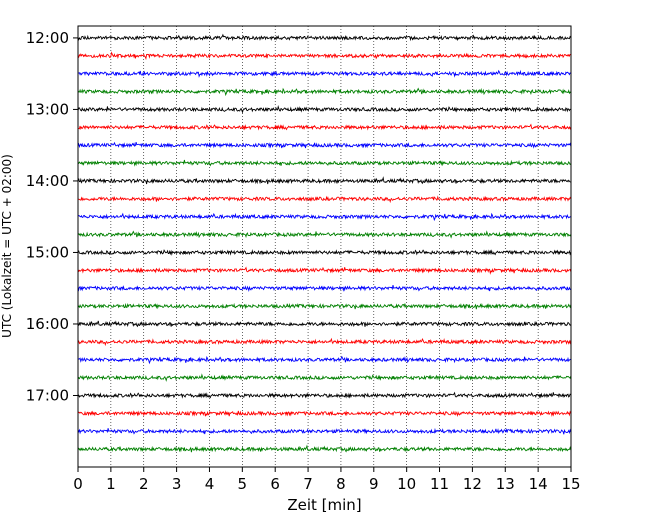 The height and width of the screenshot is (520, 650). I want to click on y-tick-label: 17:00, so click(47, 395).